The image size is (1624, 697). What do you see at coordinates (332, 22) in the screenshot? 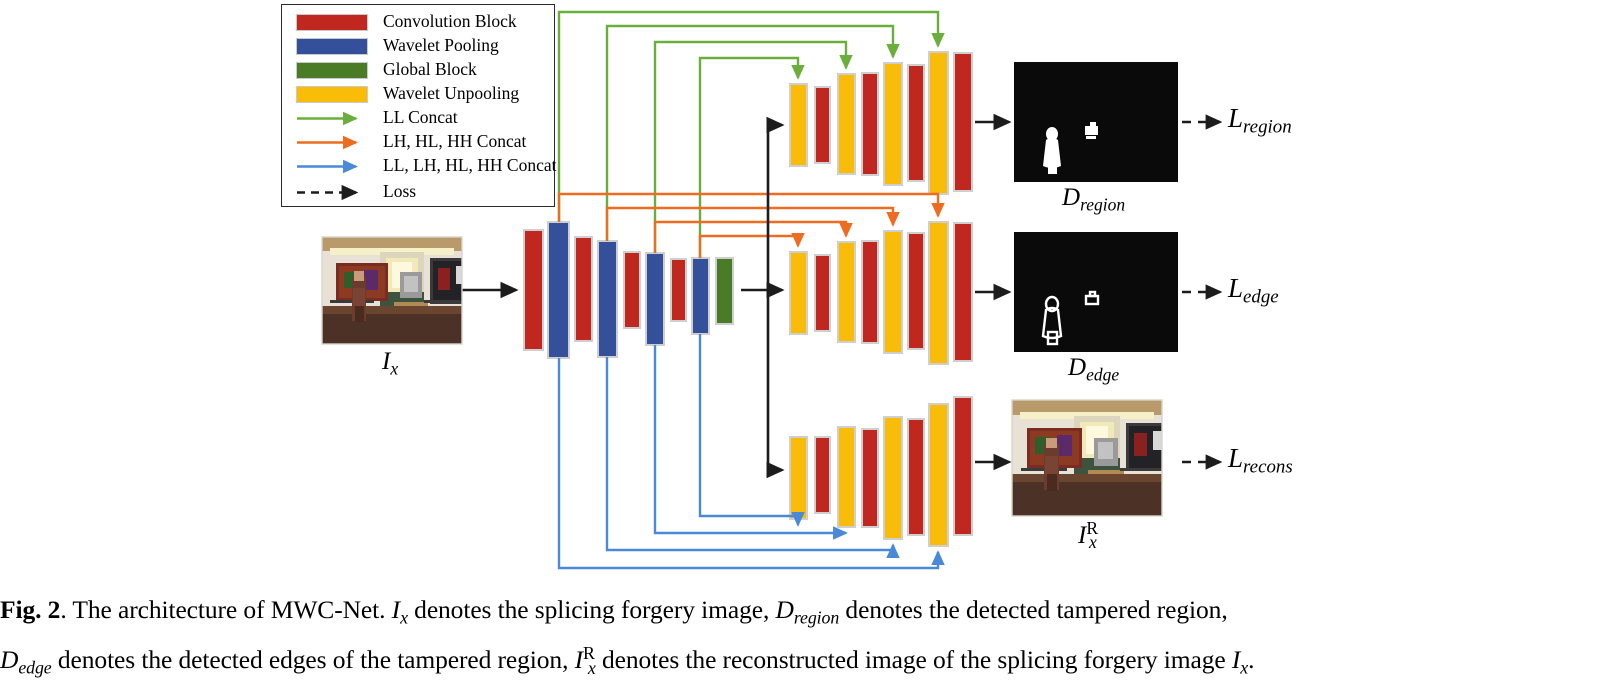
I see `red-swatch-icon` at bounding box center [332, 22].